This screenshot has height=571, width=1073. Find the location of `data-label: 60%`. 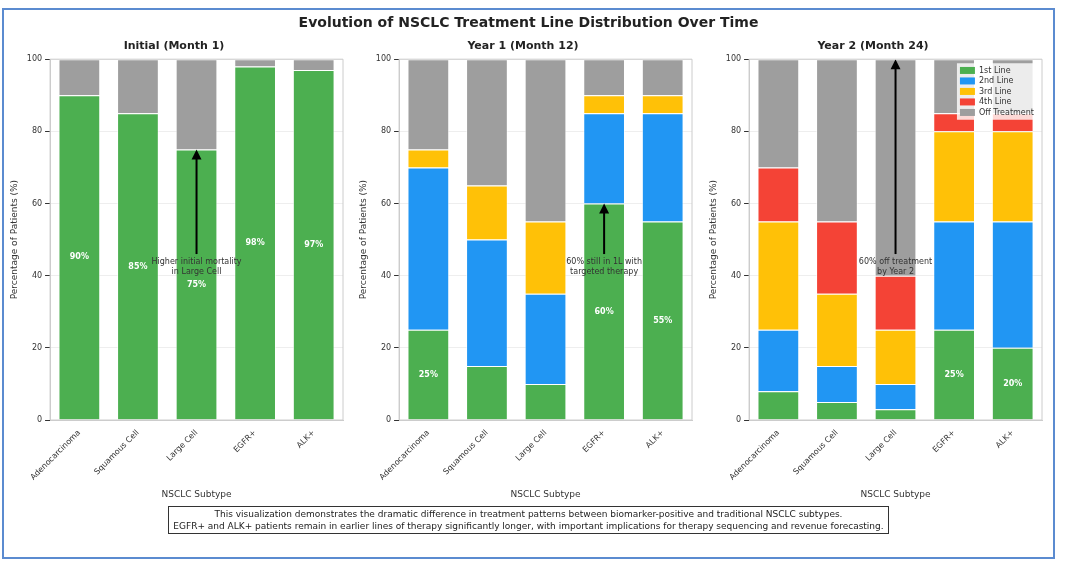

data-label: 60% is located at coordinates (605, 311).